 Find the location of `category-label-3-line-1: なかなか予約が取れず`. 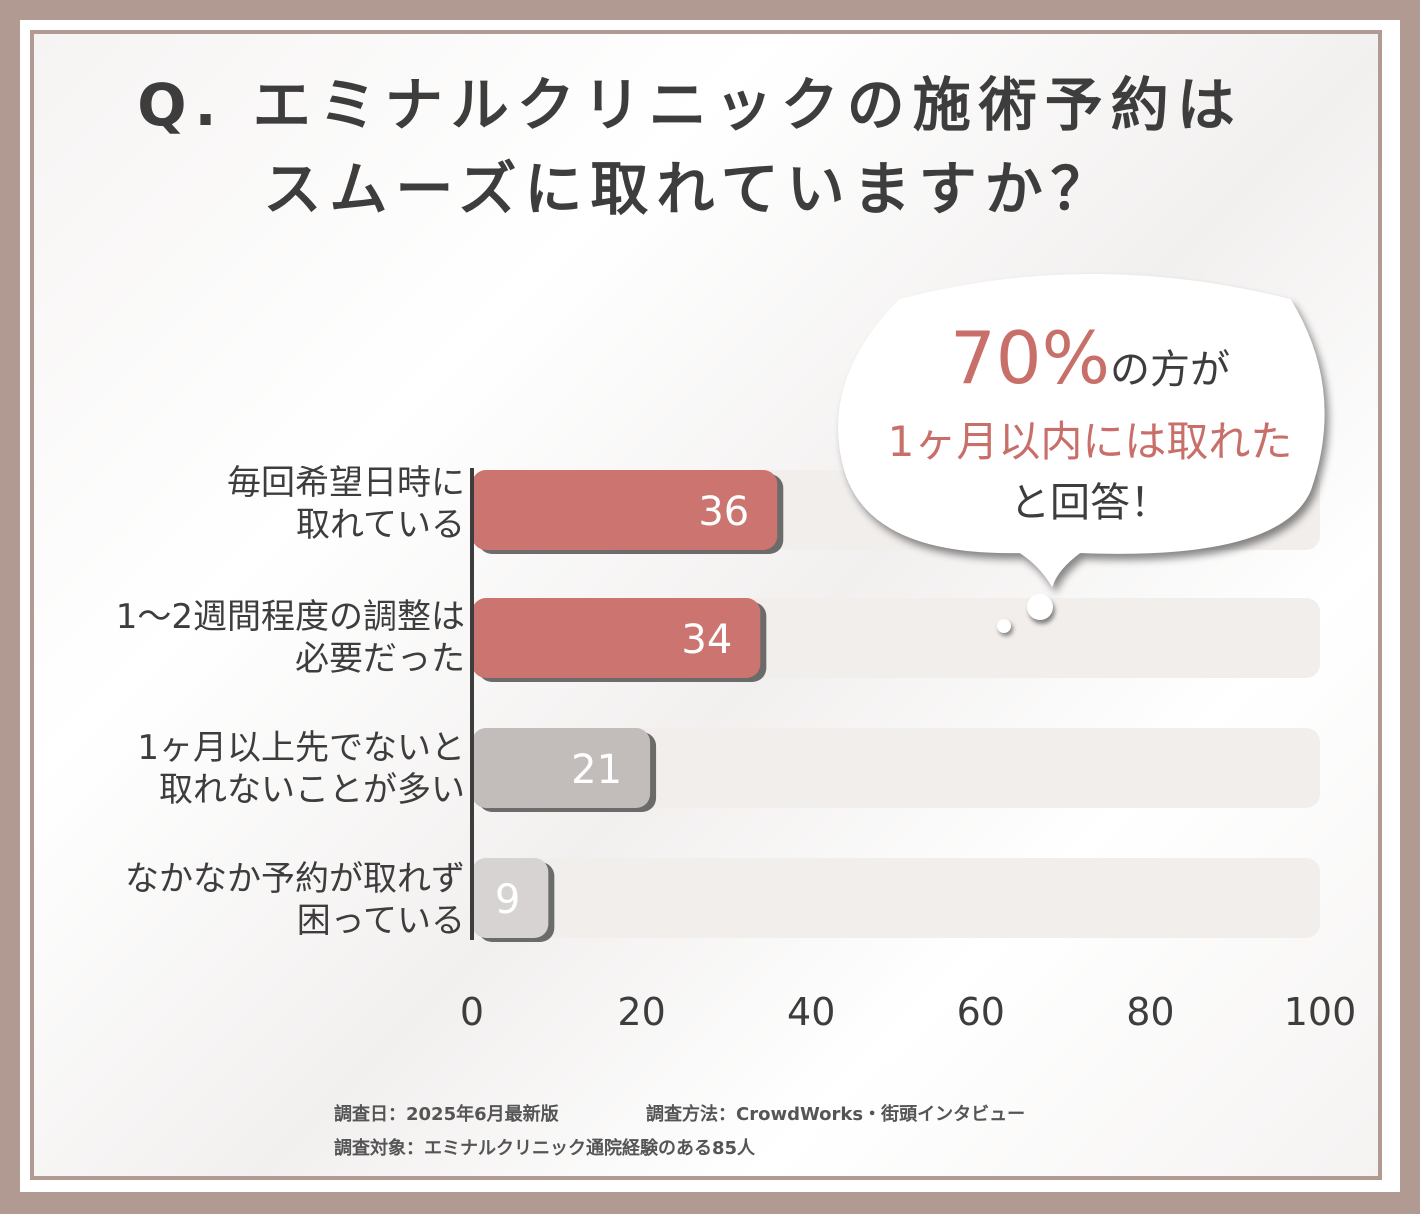

category-label-3-line-1: なかなか予約が取れず is located at coordinates (295, 879).